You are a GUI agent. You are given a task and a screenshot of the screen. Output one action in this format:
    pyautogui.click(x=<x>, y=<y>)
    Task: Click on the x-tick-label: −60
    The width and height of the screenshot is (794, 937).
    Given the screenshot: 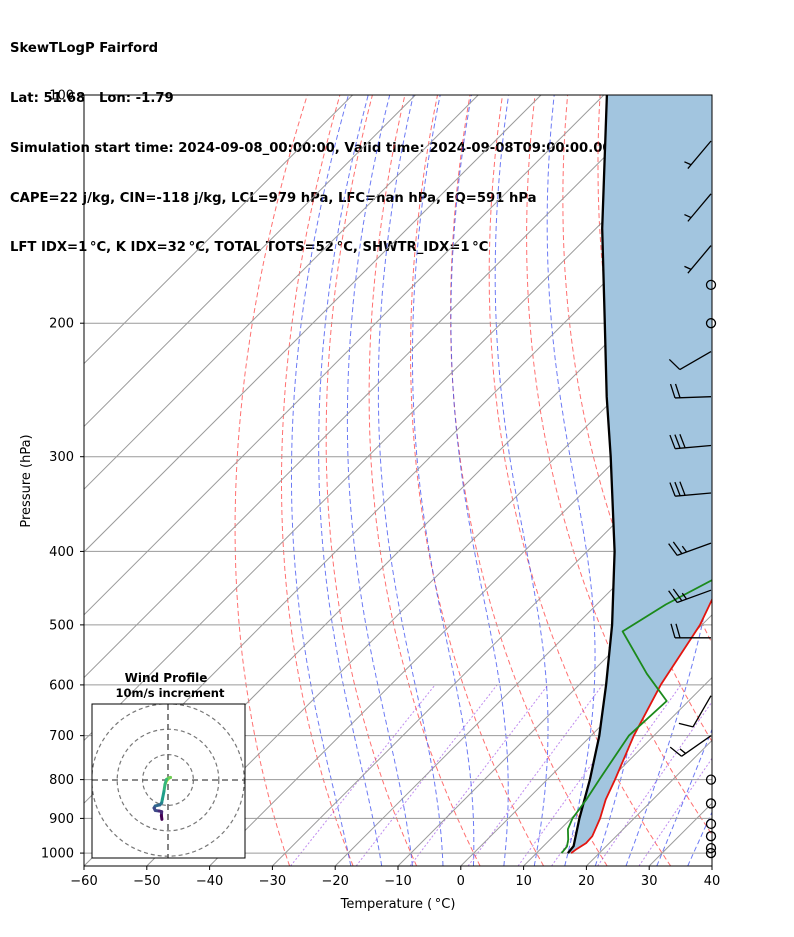 What is the action you would take?
    pyautogui.click(x=83, y=881)
    